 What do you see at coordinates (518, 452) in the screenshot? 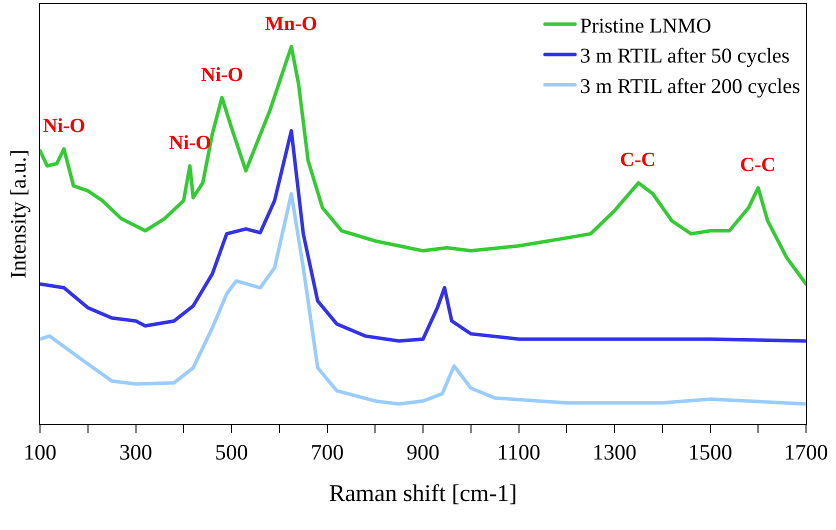
I see `x-tick-label: 1100` at bounding box center [518, 452].